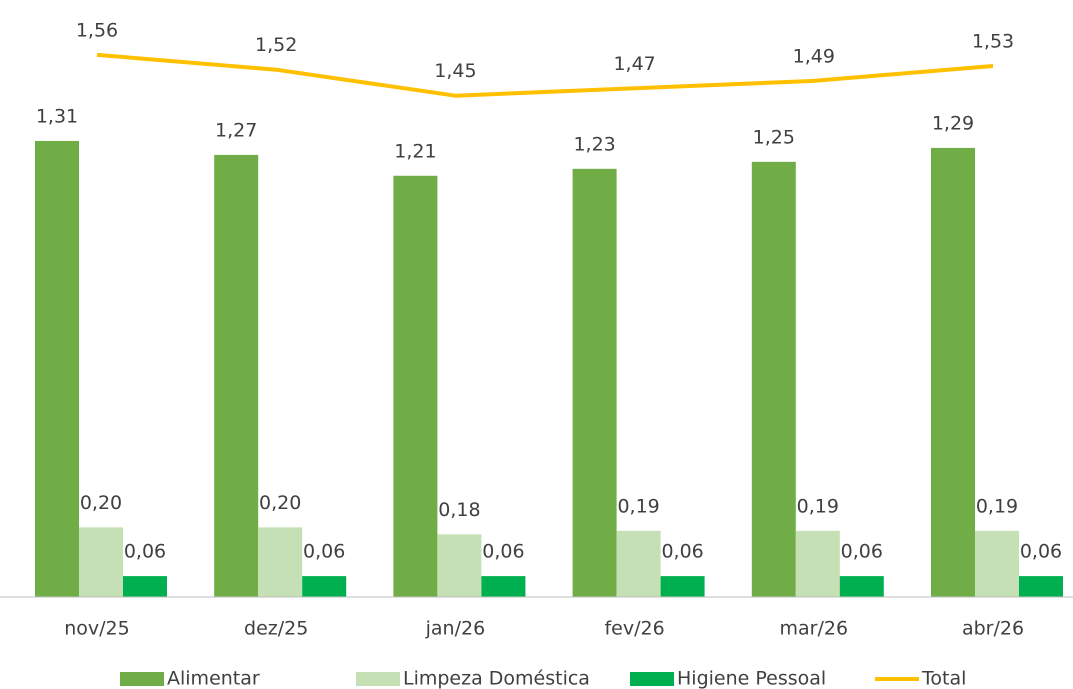 The image size is (1073, 689). What do you see at coordinates (455, 71) in the screenshot?
I see `data-label: 1,45` at bounding box center [455, 71].